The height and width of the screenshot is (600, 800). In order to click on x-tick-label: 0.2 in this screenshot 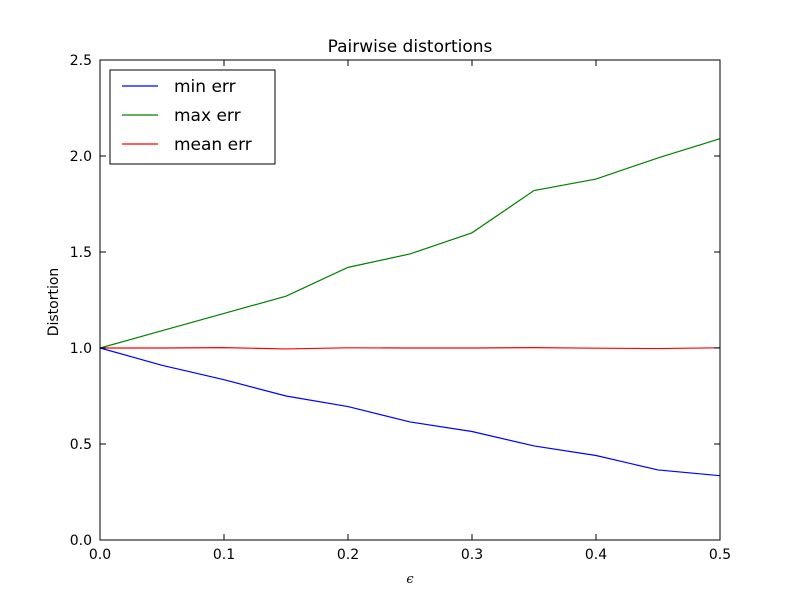, I will do `click(348, 555)`.